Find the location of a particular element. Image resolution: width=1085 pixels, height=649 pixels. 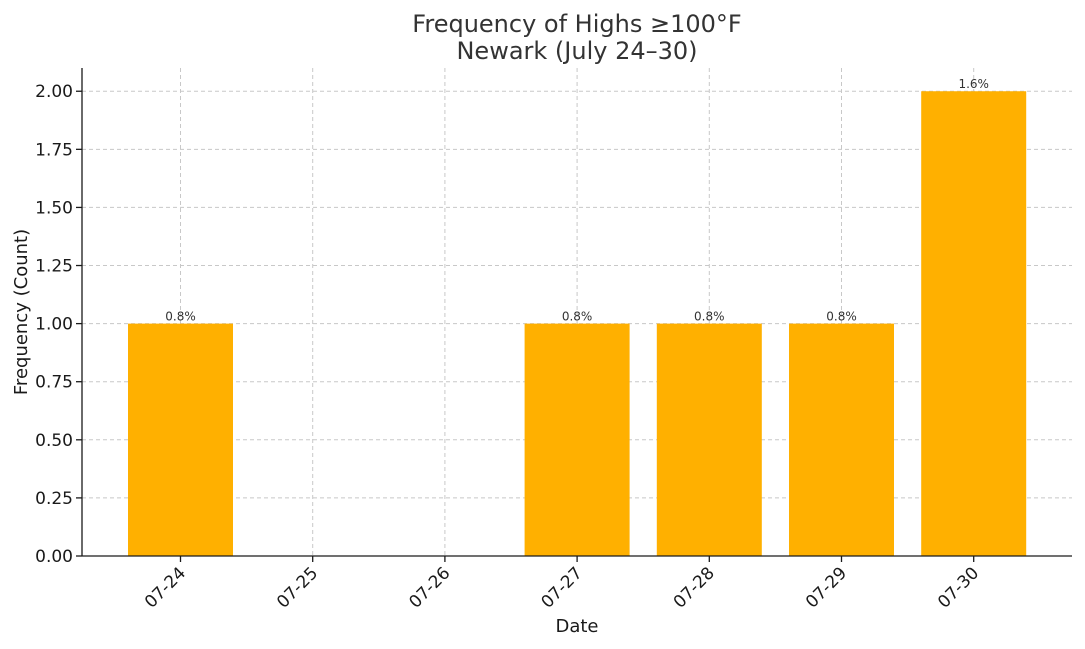

x-tick-label: 07-26 is located at coordinates (429, 587).